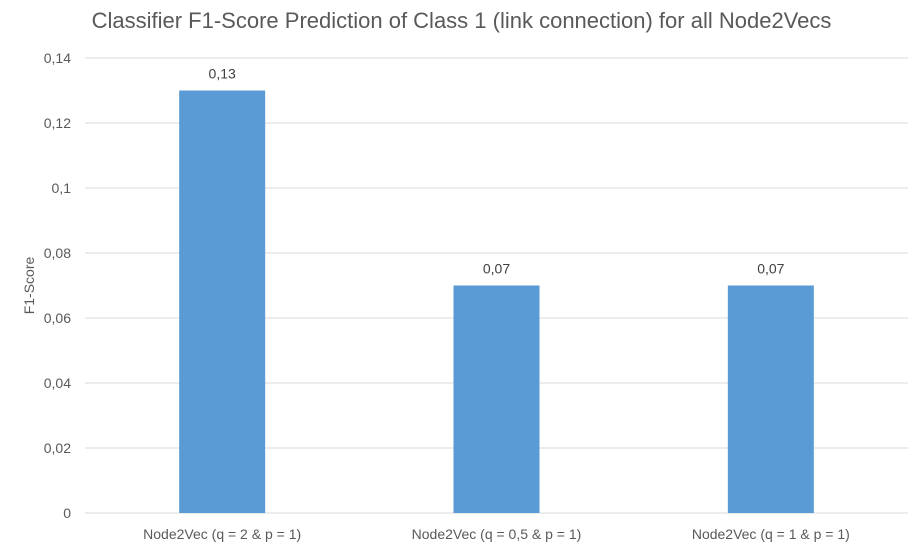 Image resolution: width=923 pixels, height=549 pixels. I want to click on y-tick-label: 0, so click(67, 513).